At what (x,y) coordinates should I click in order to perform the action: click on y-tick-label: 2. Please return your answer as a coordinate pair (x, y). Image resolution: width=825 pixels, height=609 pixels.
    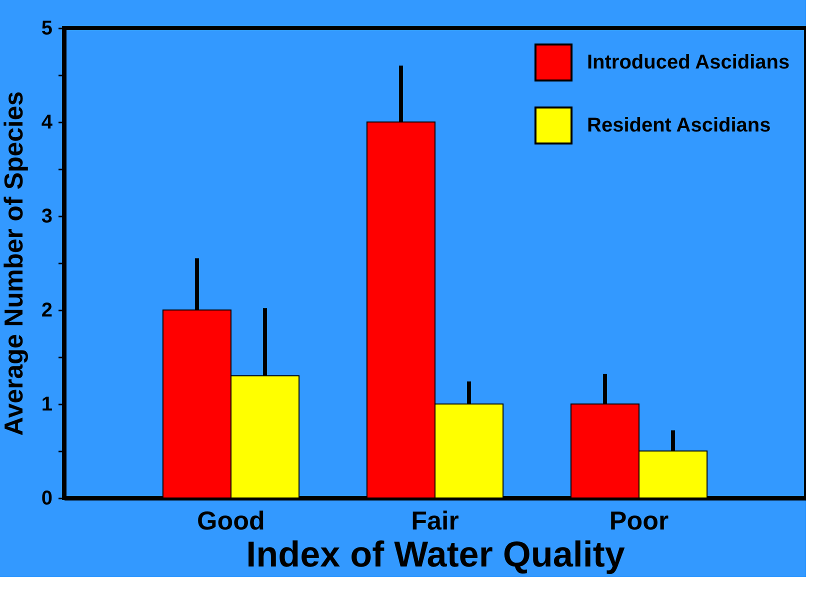
    Looking at the image, I should click on (46, 311).